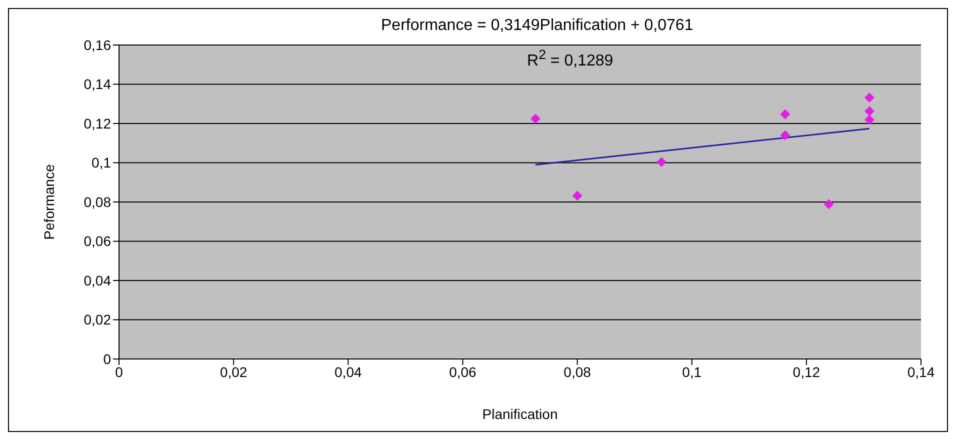 This screenshot has width=958, height=441. Describe the element at coordinates (98, 280) in the screenshot. I see `y-tick-label: 0,04` at that location.